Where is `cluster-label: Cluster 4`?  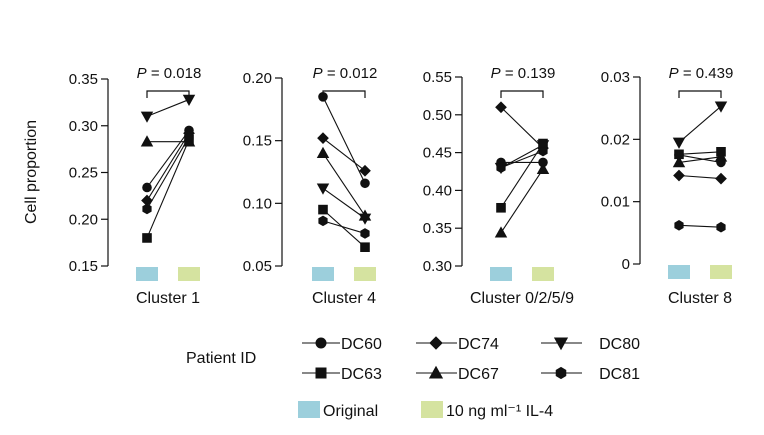
cluster-label: Cluster 4 is located at coordinates (344, 298).